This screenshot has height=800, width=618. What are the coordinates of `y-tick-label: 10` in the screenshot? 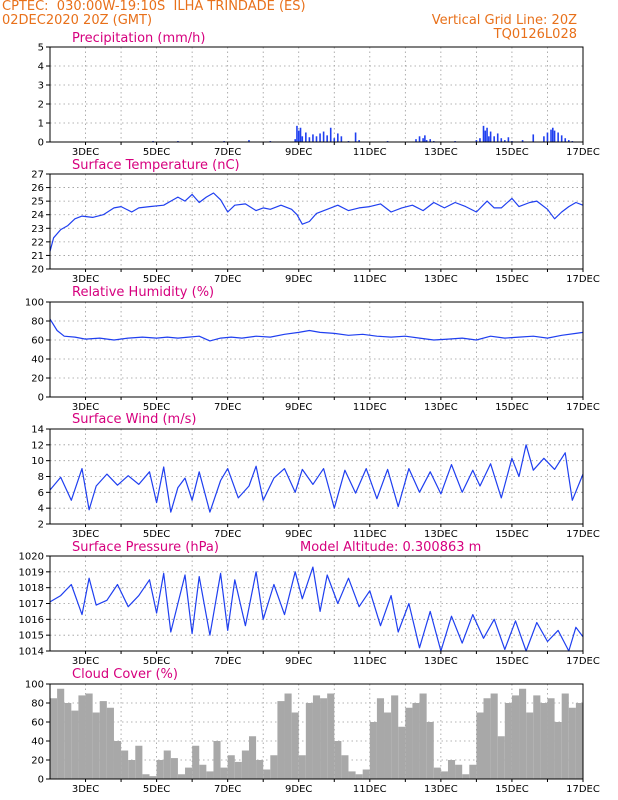 It's located at (37, 461).